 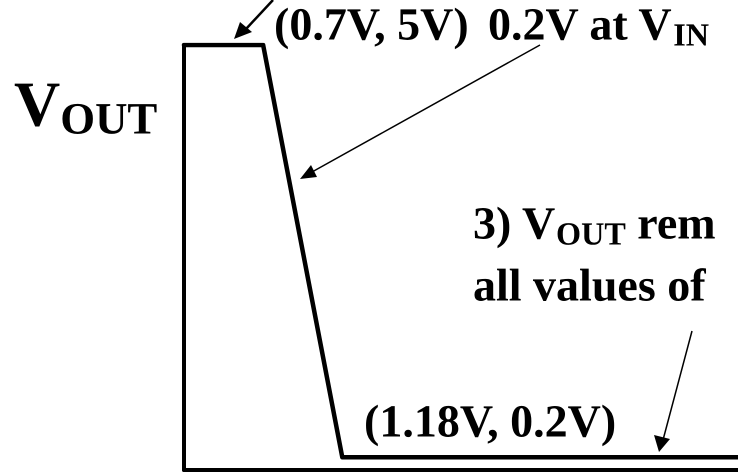 I want to click on annotation: all values of, so click(x=589, y=285).